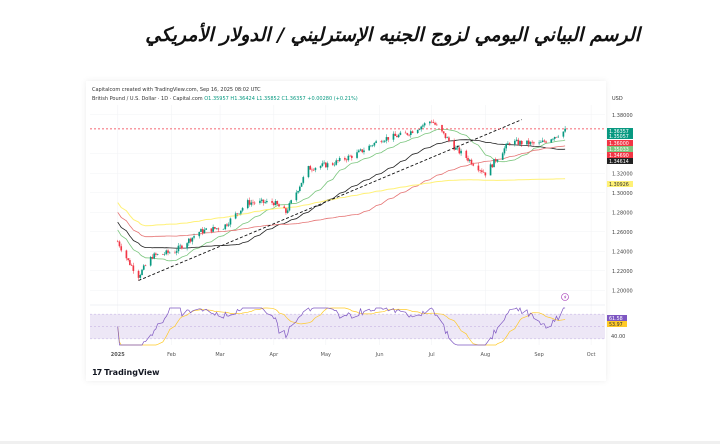 The width and height of the screenshot is (720, 444). I want to click on price-label-text: 1.35057, so click(619, 137).